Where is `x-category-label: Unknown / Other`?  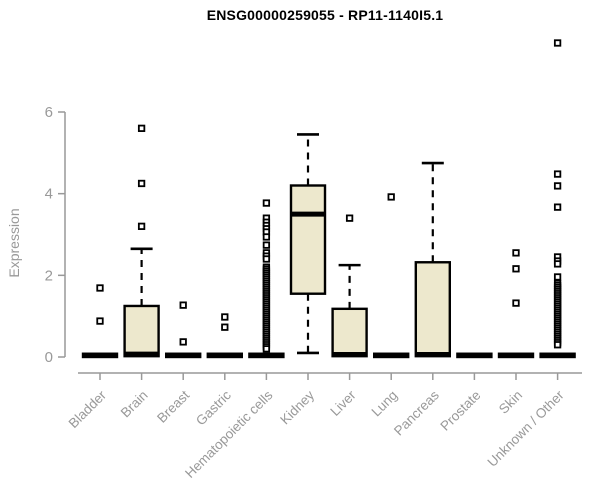 x-category-label: Unknown / Other is located at coordinates (525, 428).